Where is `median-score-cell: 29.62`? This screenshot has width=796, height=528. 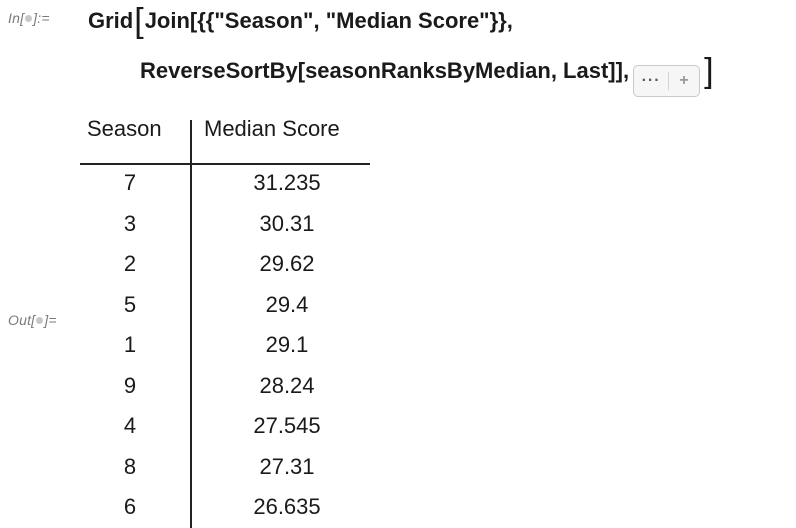
median-score-cell: 29.62 is located at coordinates (287, 263).